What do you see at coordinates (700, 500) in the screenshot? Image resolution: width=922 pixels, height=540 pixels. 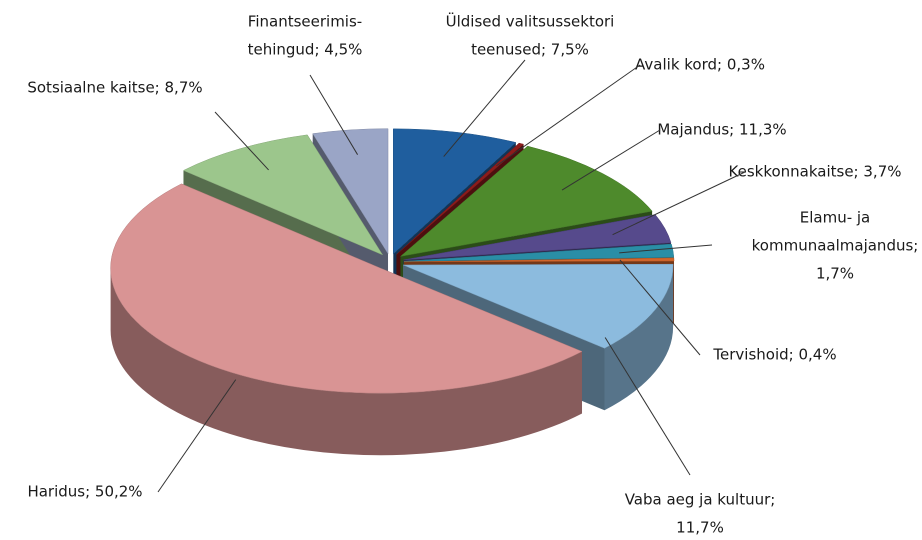 I see `data-label: Vaba aeg ja kultuur;` at bounding box center [700, 500].